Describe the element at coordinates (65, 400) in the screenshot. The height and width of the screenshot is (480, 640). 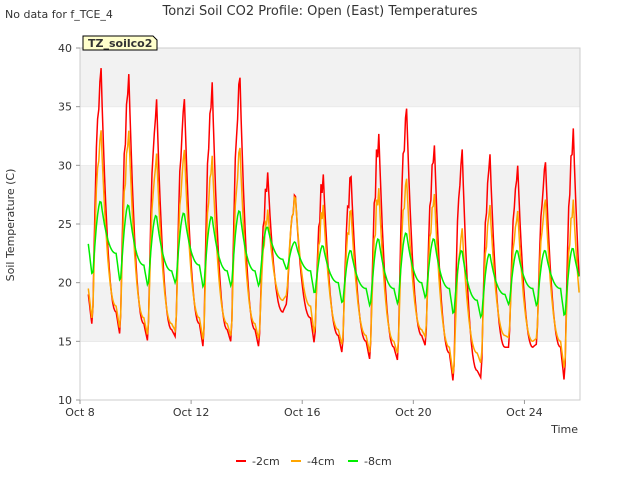
I see `y-tick-label: 10` at that location.